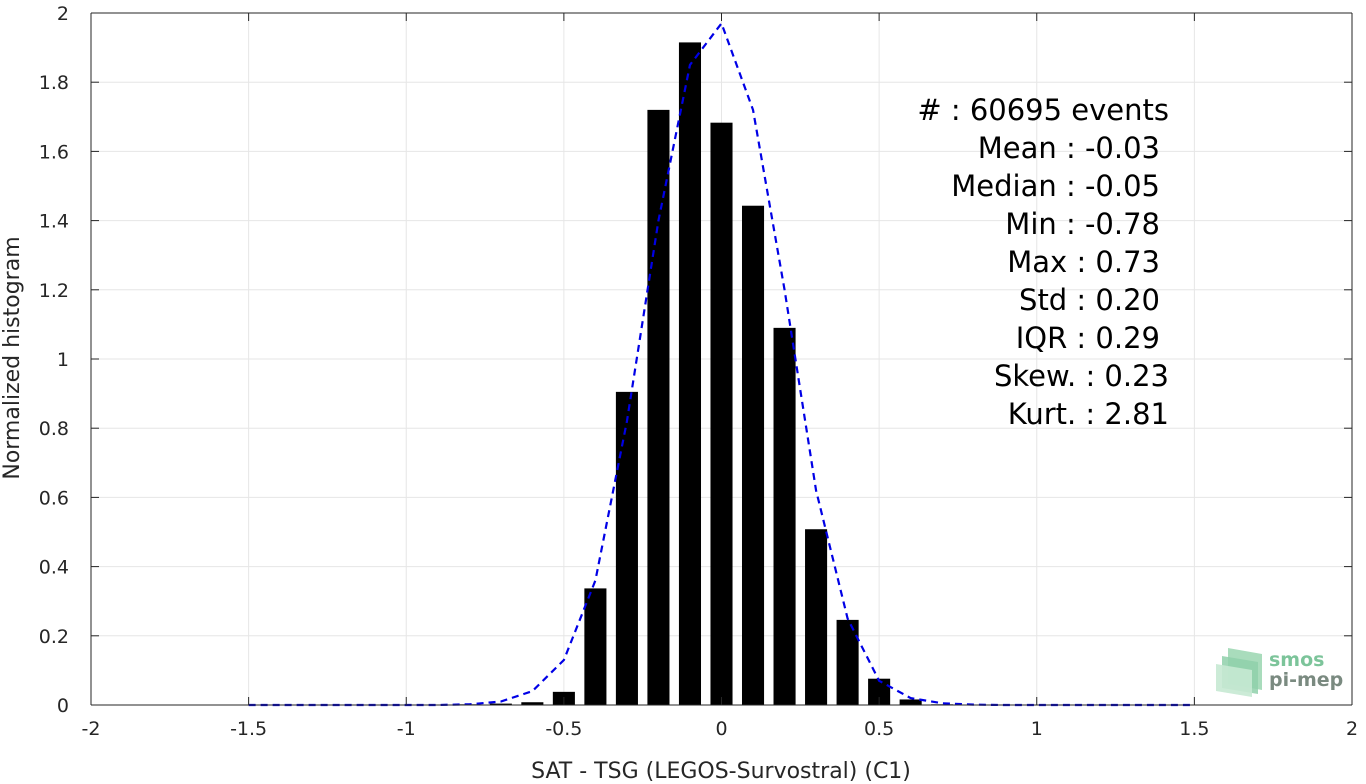 Image resolution: width=1366 pixels, height=784 pixels. I want to click on stat-std: Std : 0.20, so click(1089, 300).